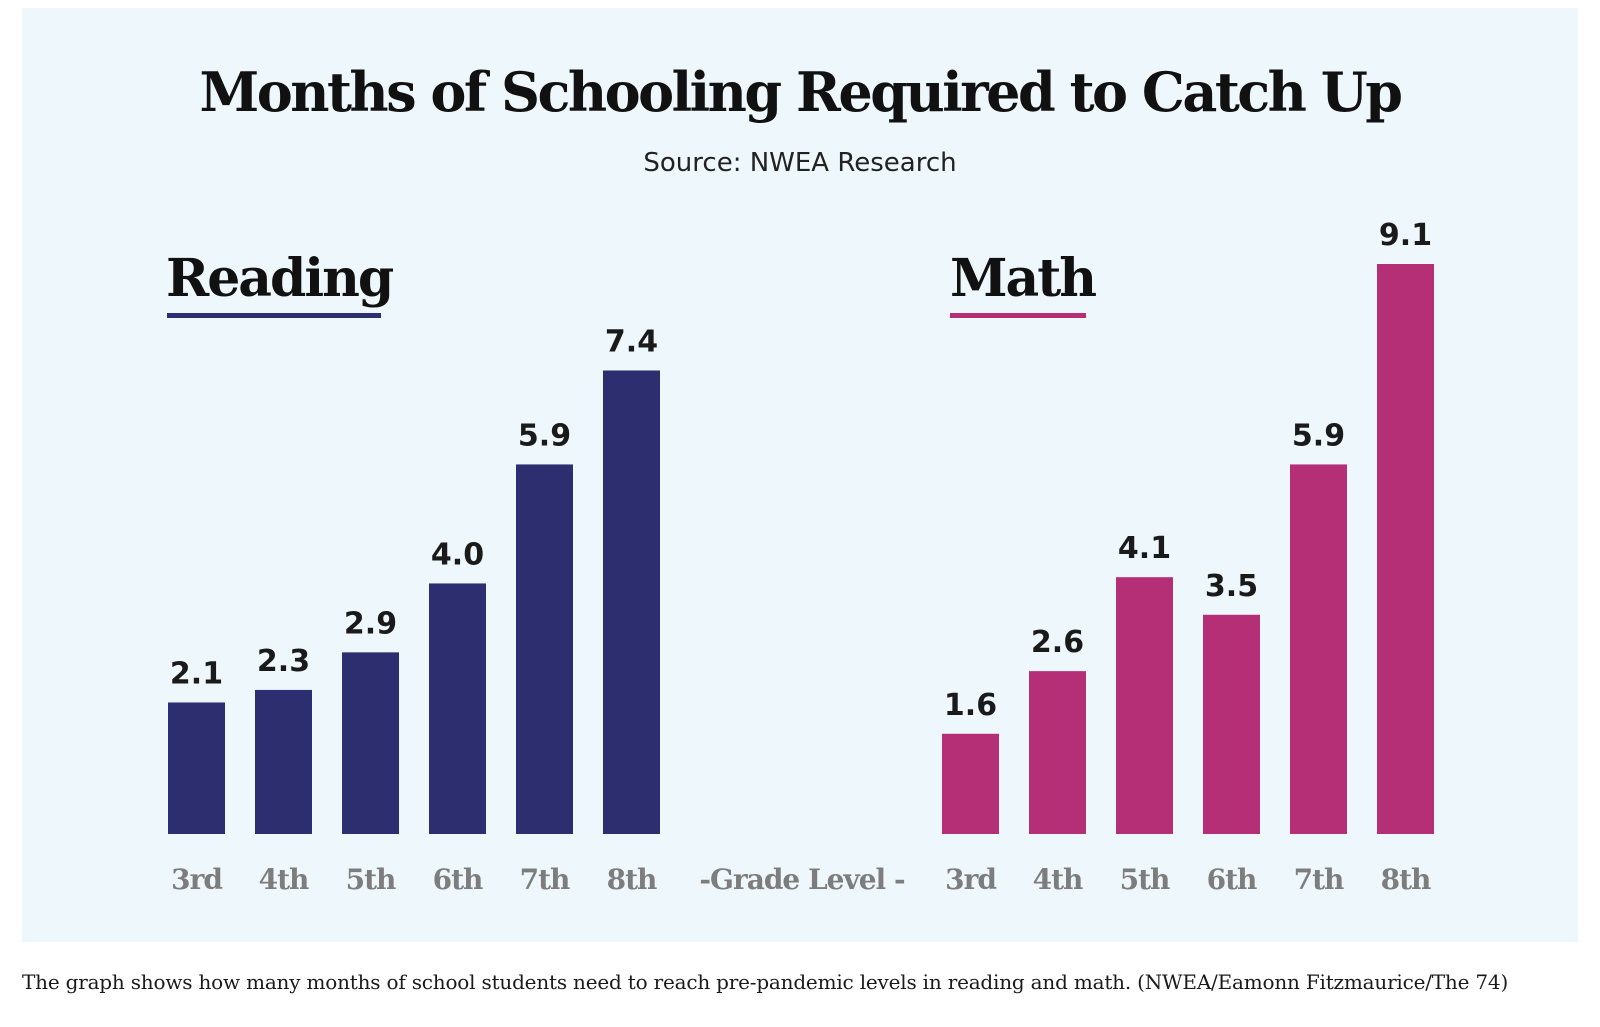 The width and height of the screenshot is (1600, 1027). What do you see at coordinates (544, 649) in the screenshot?
I see `reading-bar-7th` at bounding box center [544, 649].